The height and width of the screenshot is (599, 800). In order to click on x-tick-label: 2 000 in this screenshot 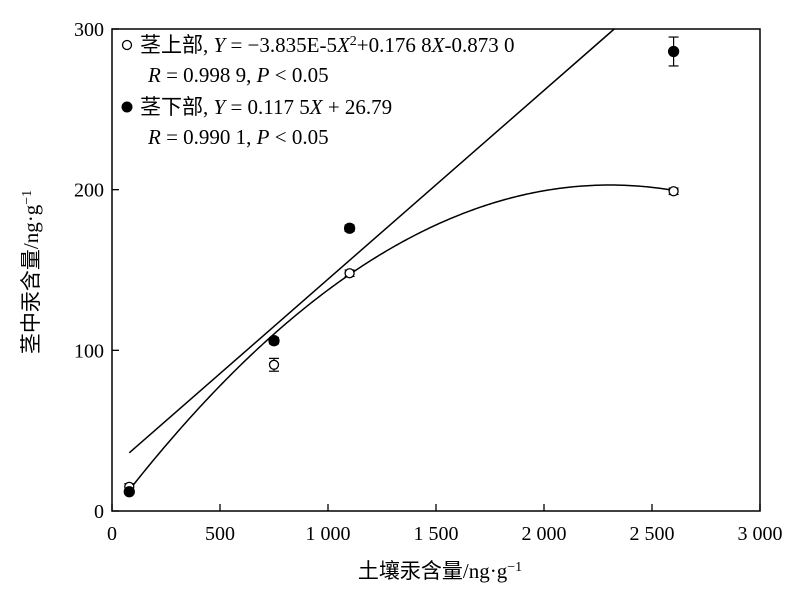, I will do `click(544, 534)`.